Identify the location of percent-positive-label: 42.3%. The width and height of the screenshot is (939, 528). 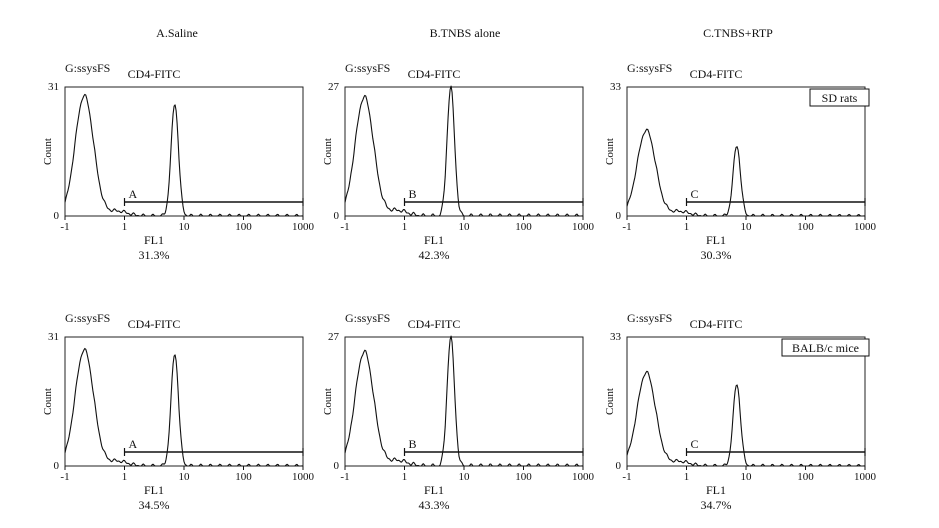
(434, 255).